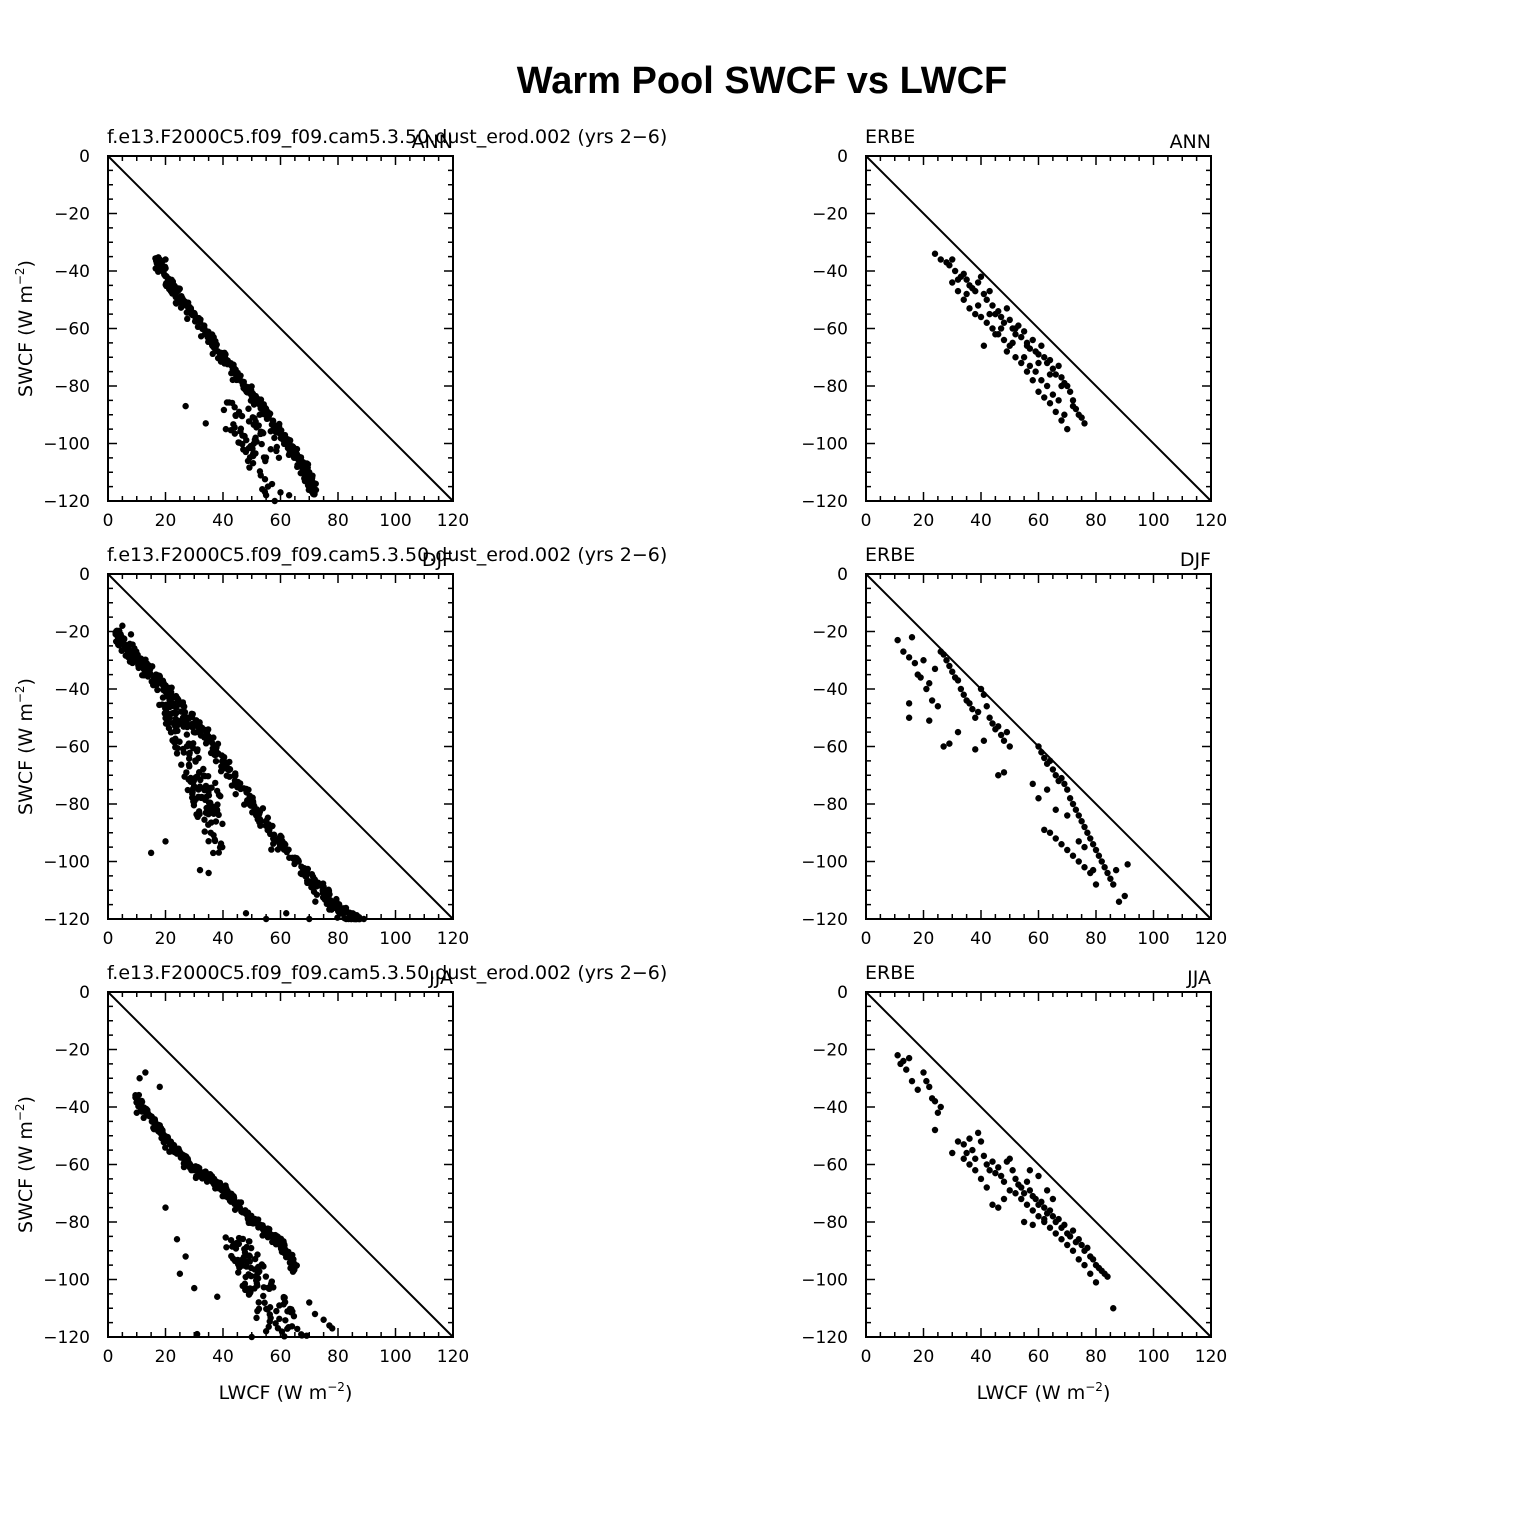 The image size is (1524, 1527). Describe the element at coordinates (1039, 1357) in the screenshot. I see `x-tick-label: 60` at that location.